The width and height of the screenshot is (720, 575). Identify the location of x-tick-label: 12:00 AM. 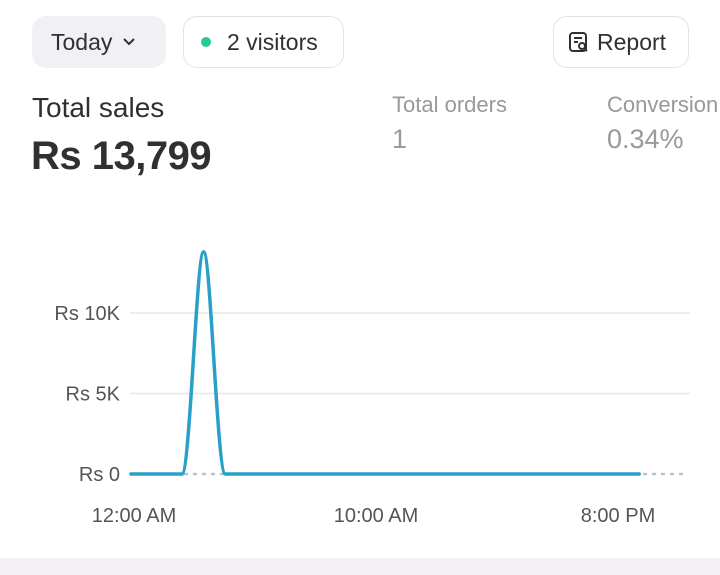
(134, 516).